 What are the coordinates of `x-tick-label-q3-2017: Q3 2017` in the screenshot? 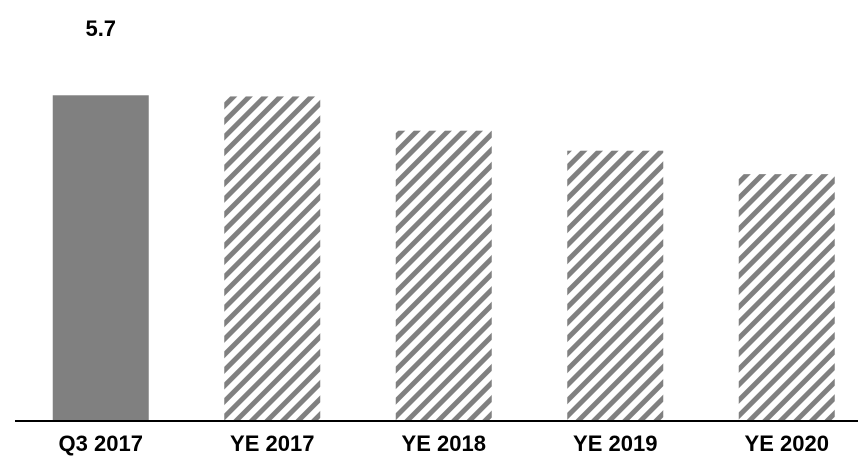 It's located at (101, 443).